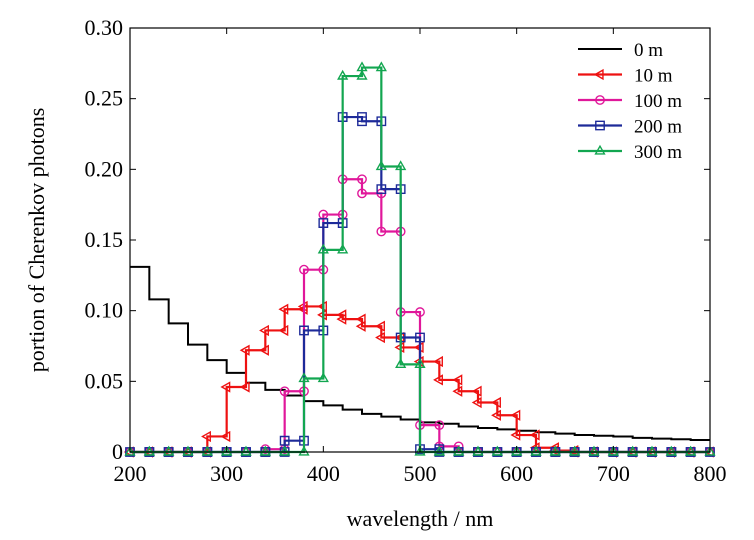  I want to click on x-axis-label: wavelength / nm, so click(420, 518).